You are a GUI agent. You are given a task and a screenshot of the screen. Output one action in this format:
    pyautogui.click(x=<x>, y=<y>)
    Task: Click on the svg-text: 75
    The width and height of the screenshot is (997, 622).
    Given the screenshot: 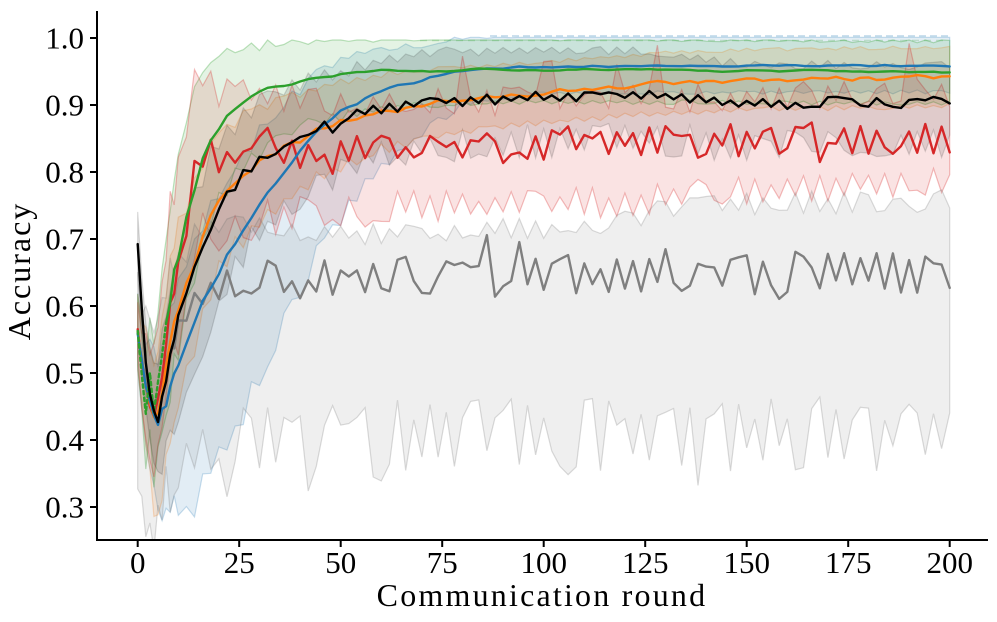 What is the action you would take?
    pyautogui.click(x=442, y=562)
    